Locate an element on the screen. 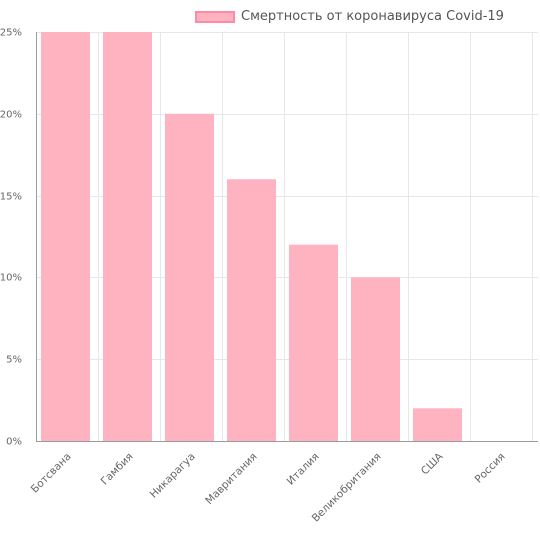 This screenshot has width=540, height=540. legend: Смертность от коронавируса Covid-19 is located at coordinates (349, 17).